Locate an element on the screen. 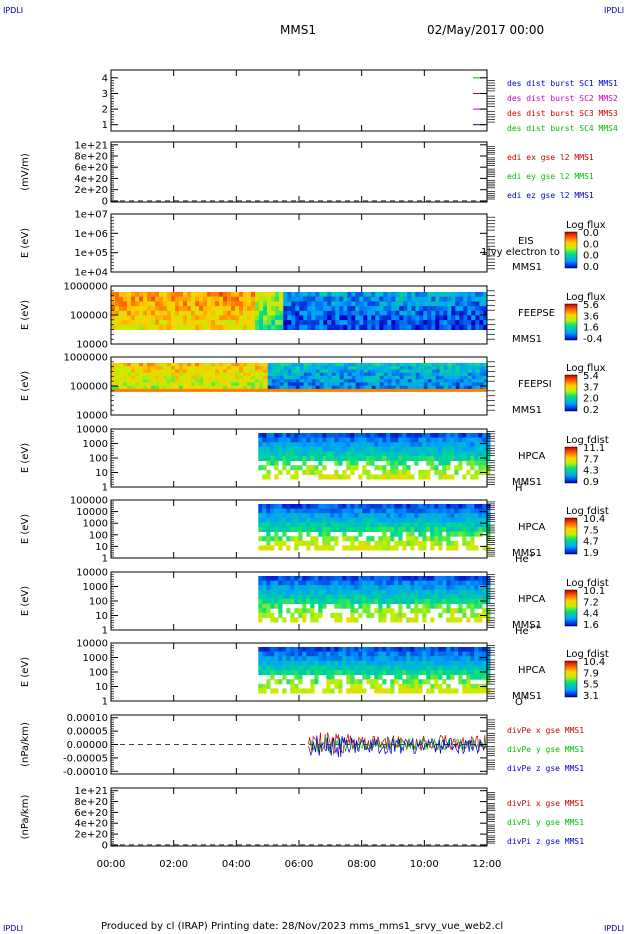 This screenshot has height=934, width=630. y-tick-label: 0.00010 is located at coordinates (87, 718).